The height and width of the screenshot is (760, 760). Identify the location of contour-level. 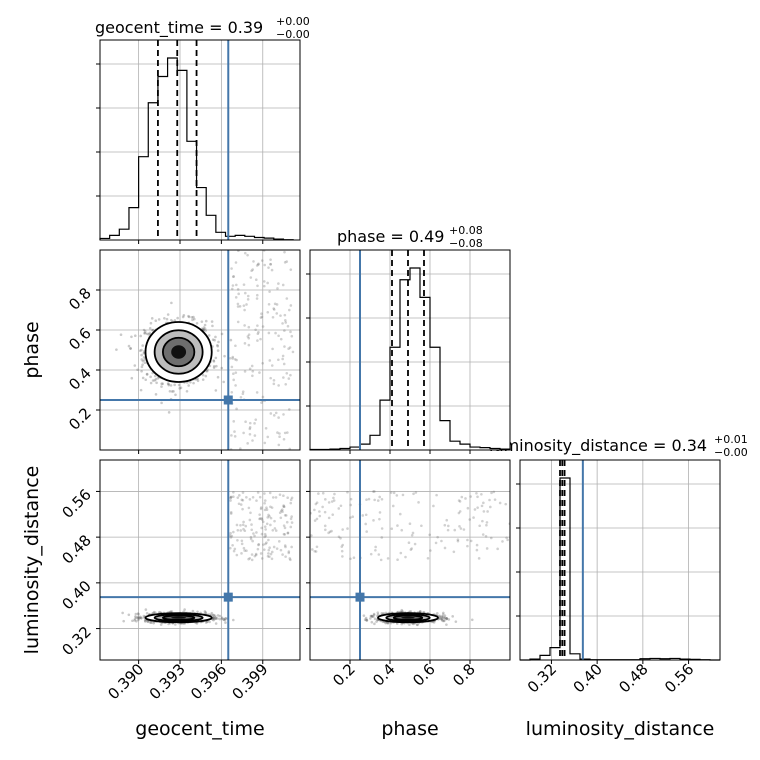
(179, 352).